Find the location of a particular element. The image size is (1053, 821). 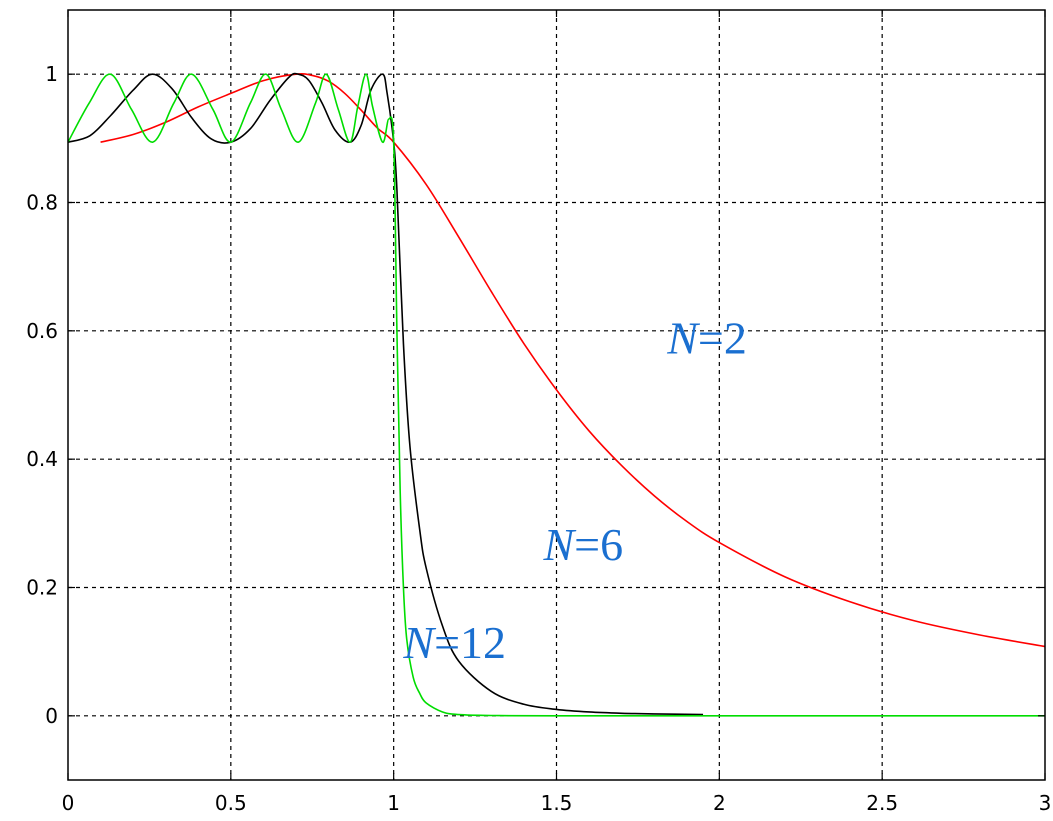

series-label-n-2: N=2 is located at coordinates (706, 337).